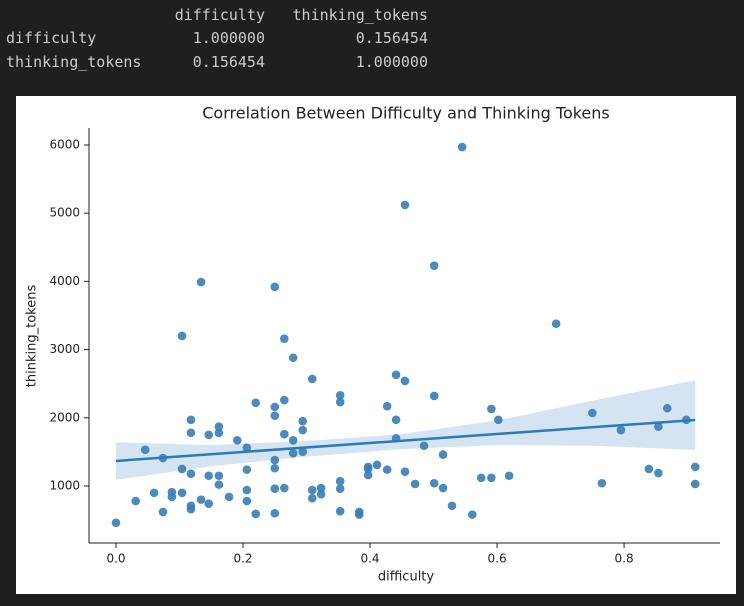  Describe the element at coordinates (64, 281) in the screenshot. I see `y-tick-label: 4000` at that location.